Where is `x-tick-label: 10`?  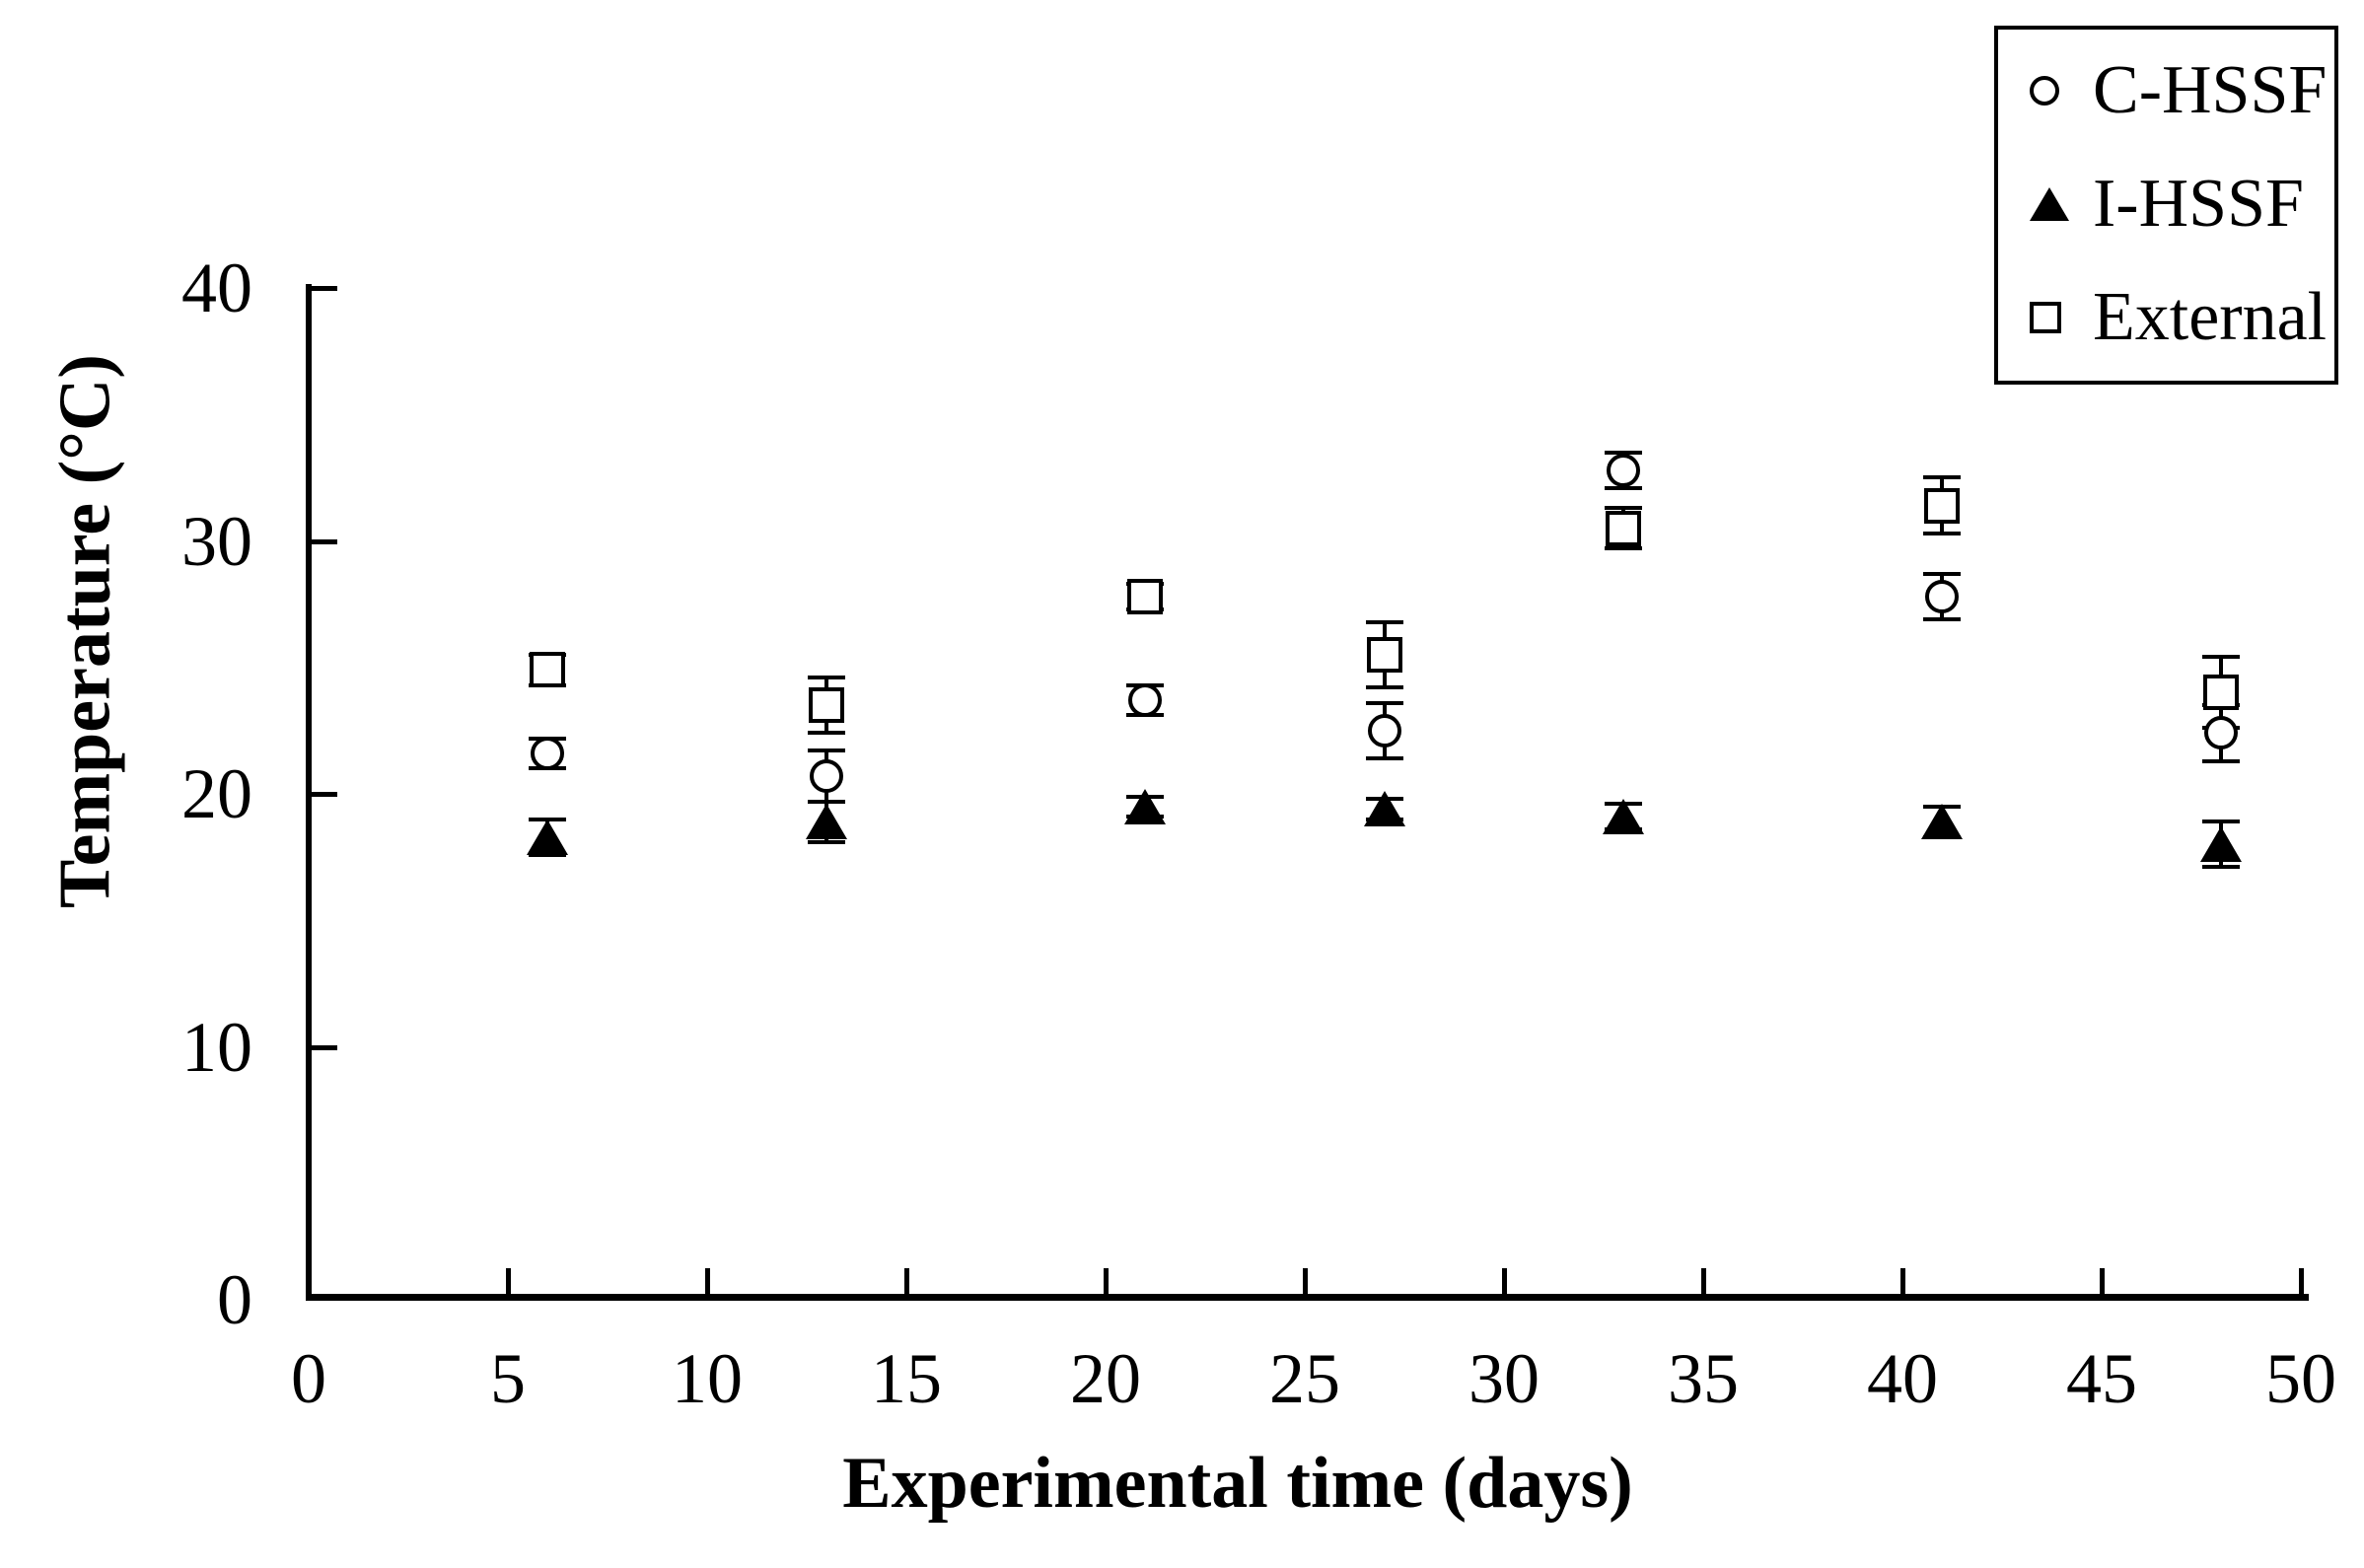 x-tick-label: 10 is located at coordinates (707, 1378).